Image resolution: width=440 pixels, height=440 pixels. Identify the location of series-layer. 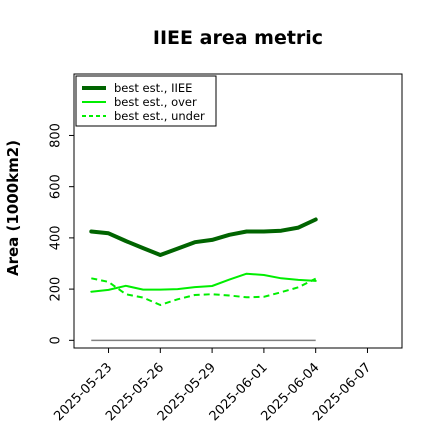
(203, 261).